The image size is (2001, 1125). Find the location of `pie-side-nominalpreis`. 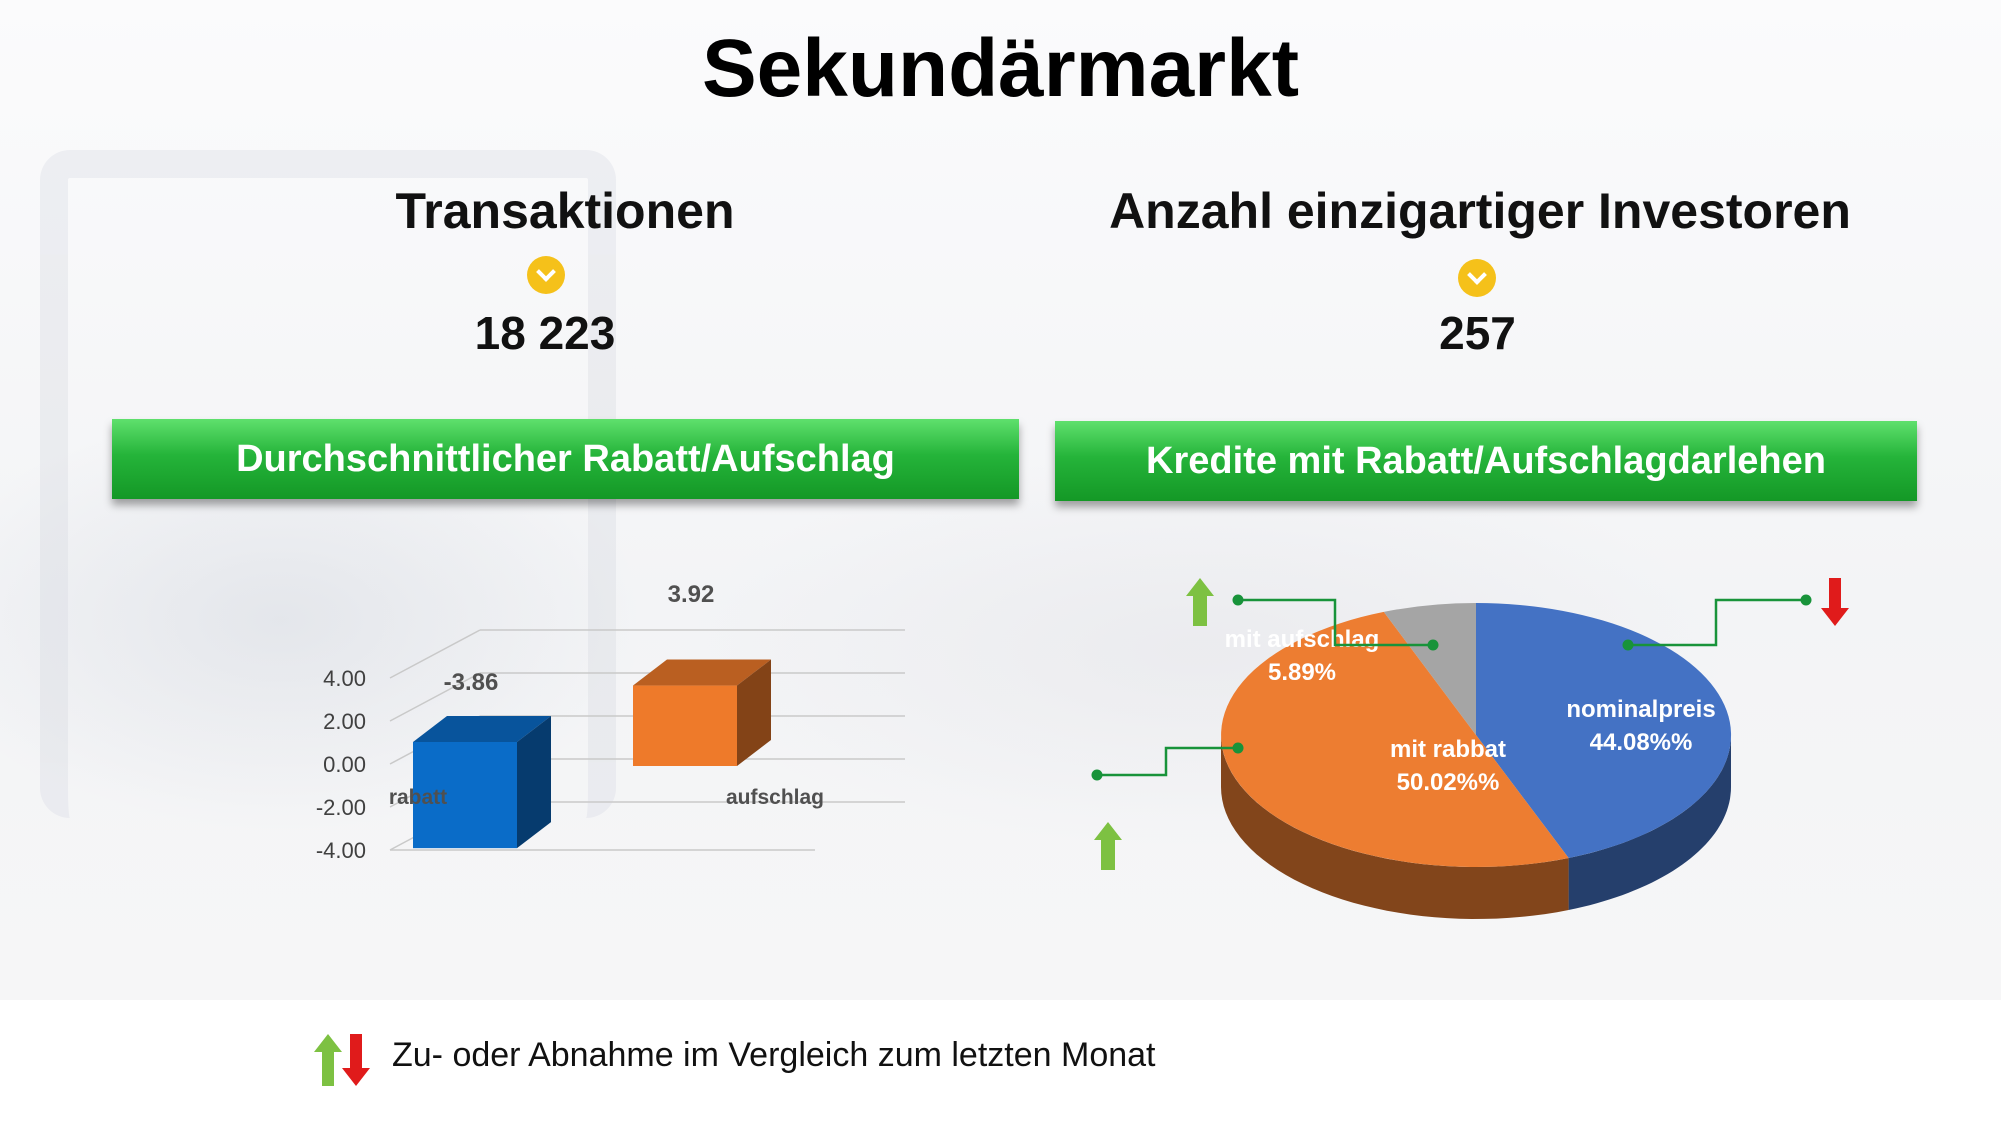

pie-side-nominalpreis is located at coordinates (1649, 822).